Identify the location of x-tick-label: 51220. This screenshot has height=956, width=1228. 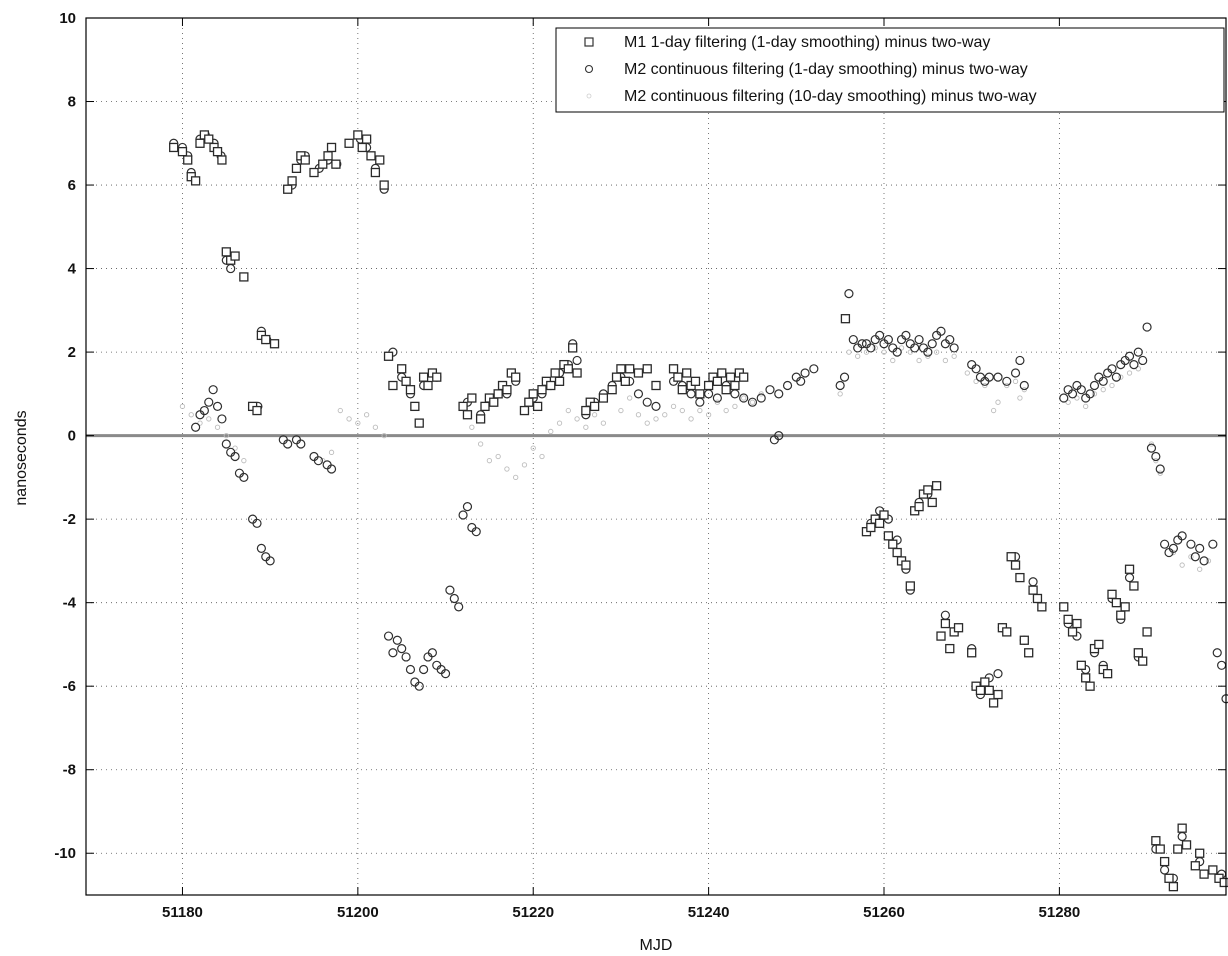
(533, 912).